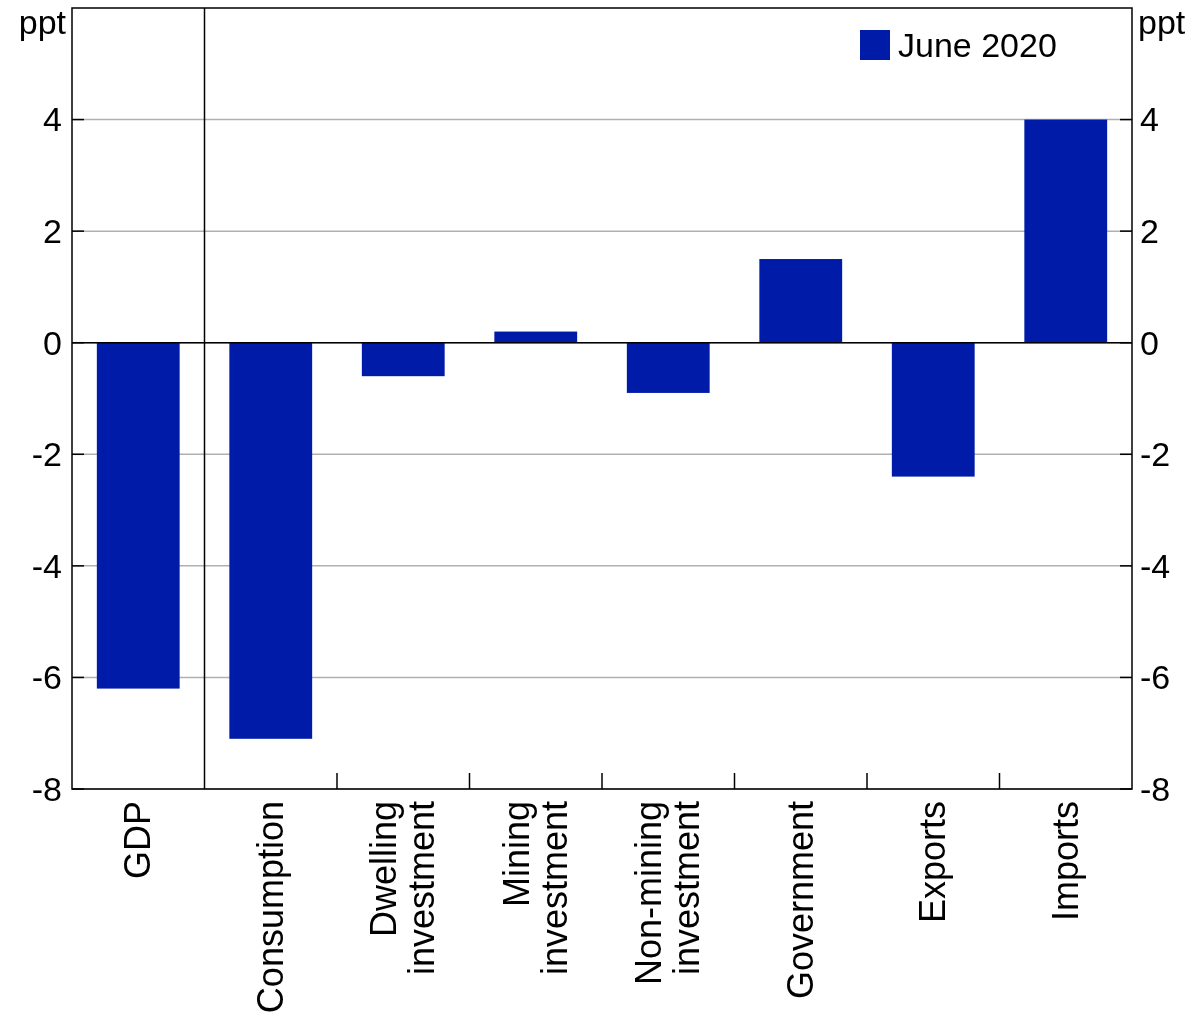  Describe the element at coordinates (1065, 861) in the screenshot. I see `x-tick-label: Imports` at that location.